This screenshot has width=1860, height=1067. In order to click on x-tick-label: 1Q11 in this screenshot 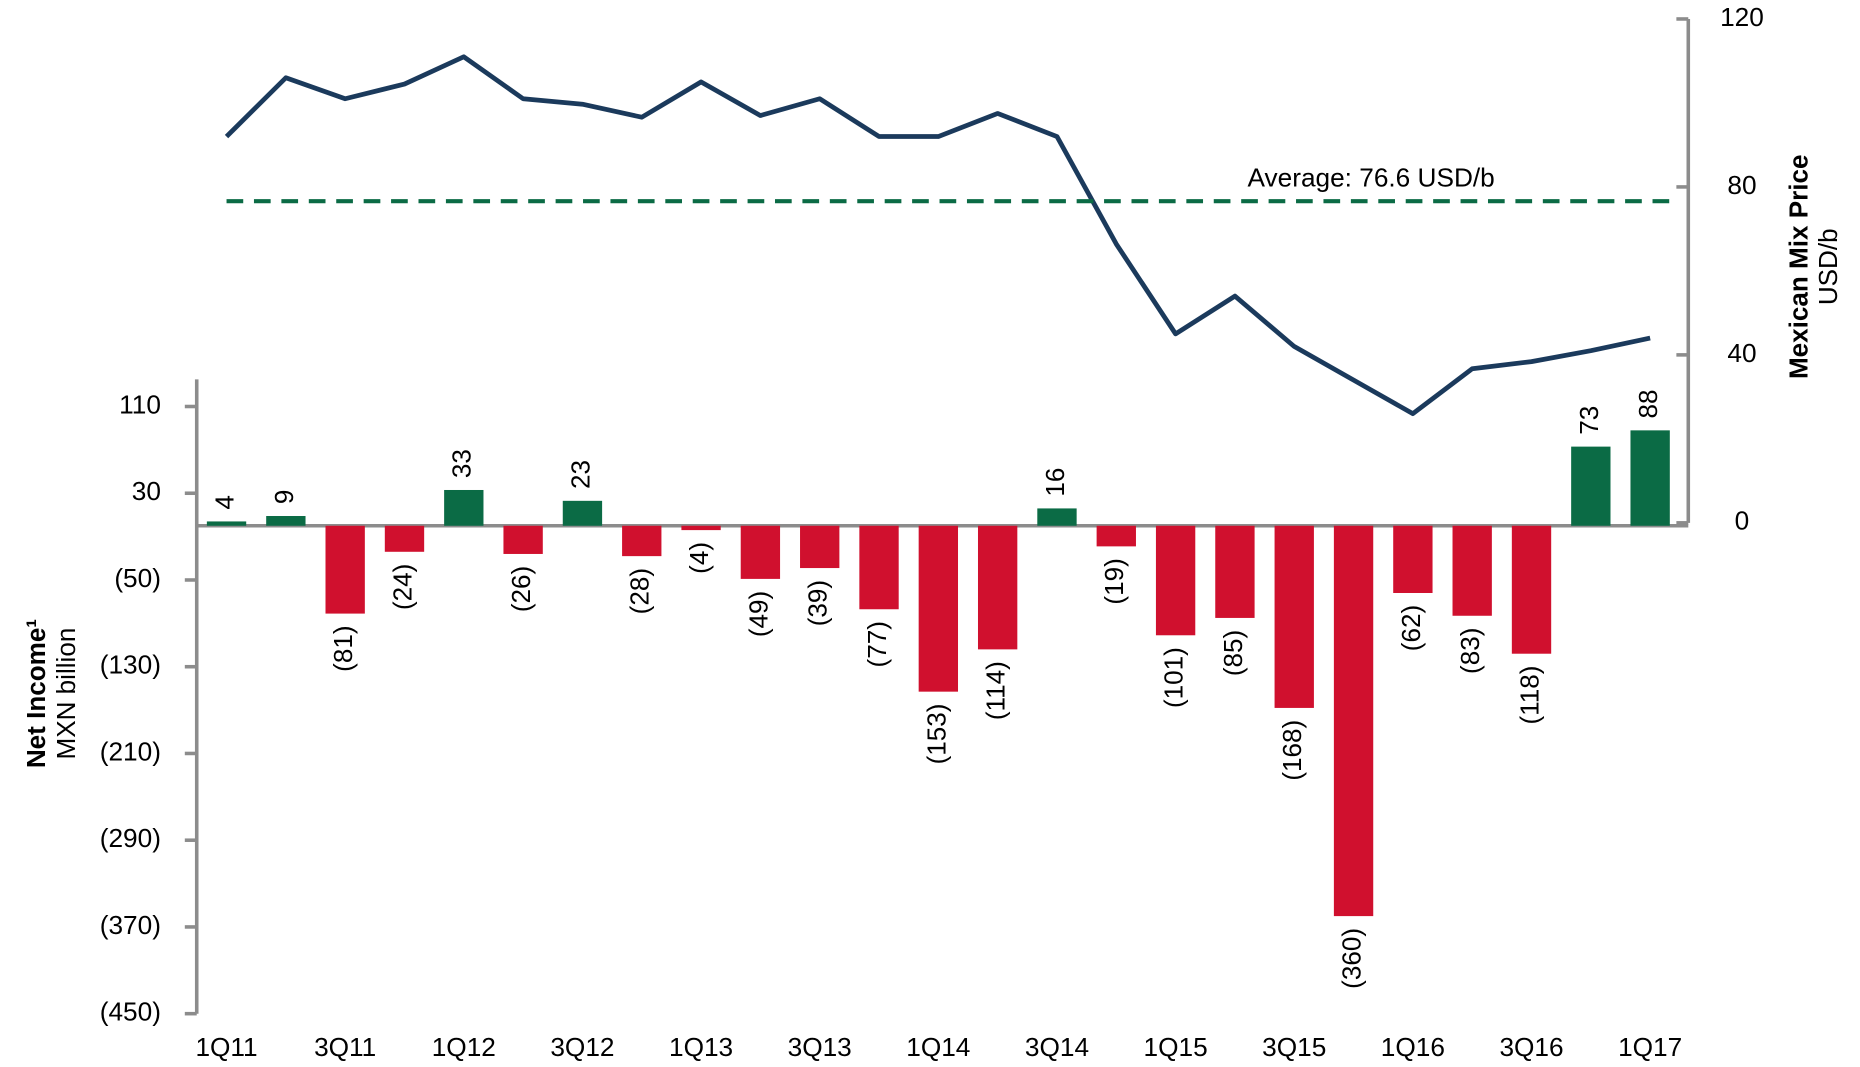, I will do `click(226, 1047)`.